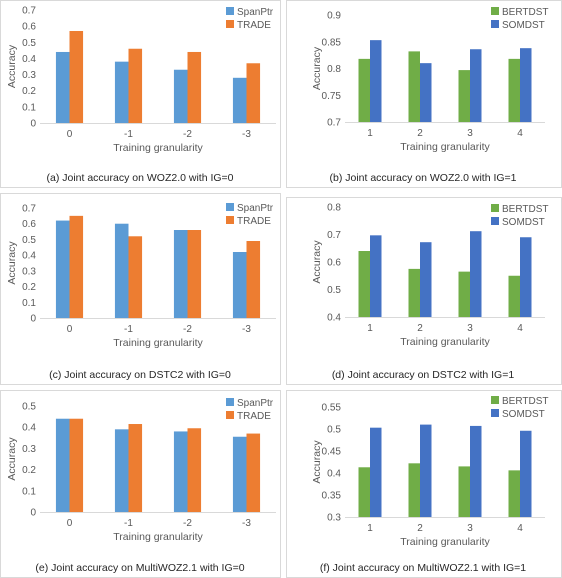 The image size is (562, 578). What do you see at coordinates (332, 96) in the screenshot?
I see `y-tick-label: 0.75` at bounding box center [332, 96].